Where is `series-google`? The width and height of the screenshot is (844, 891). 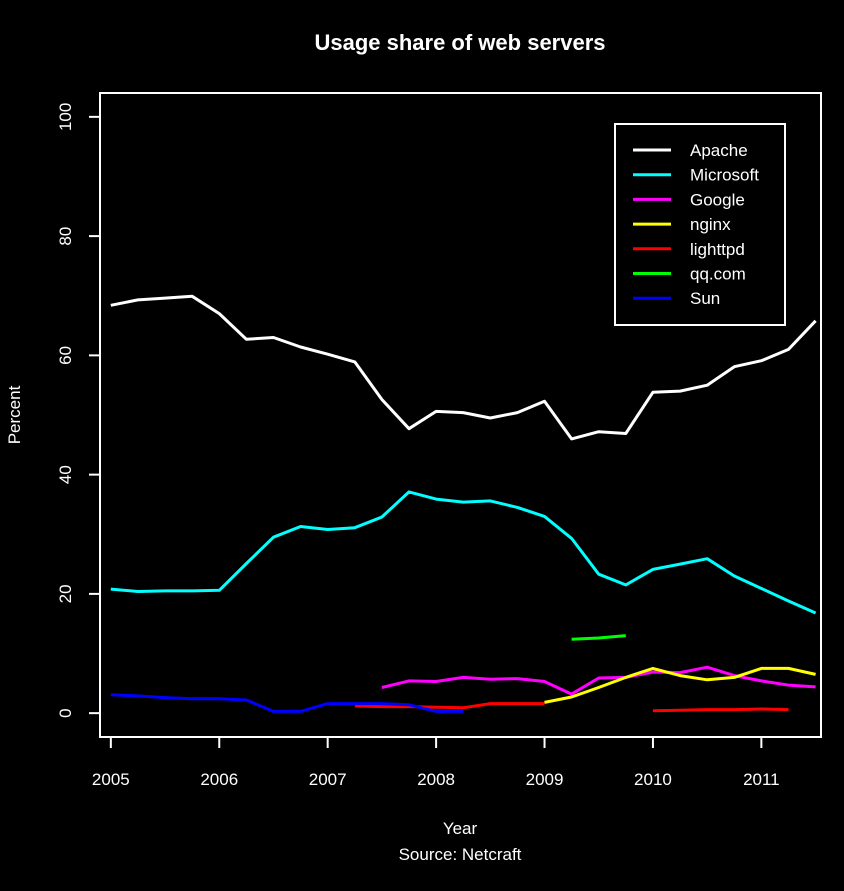
series-google is located at coordinates (598, 680).